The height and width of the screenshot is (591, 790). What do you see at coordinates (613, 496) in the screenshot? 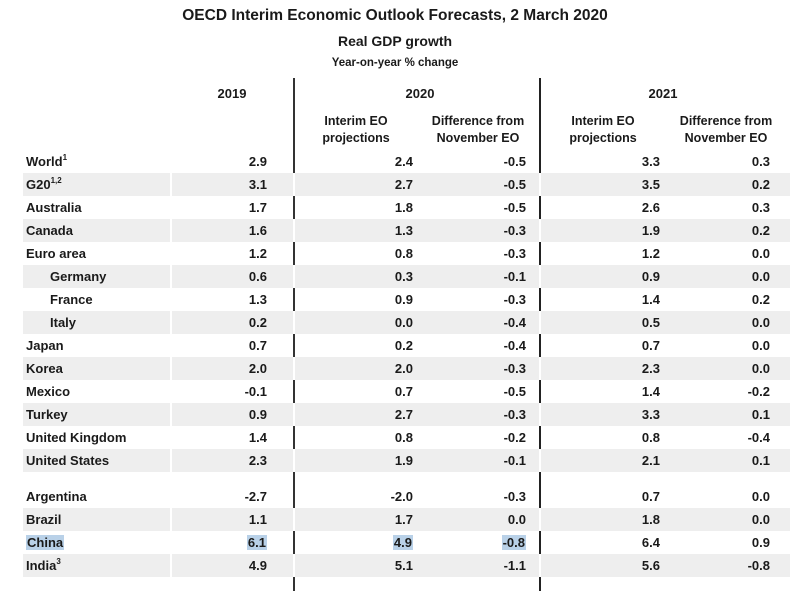
I see `value-cell-p2021: 0.7` at bounding box center [613, 496].